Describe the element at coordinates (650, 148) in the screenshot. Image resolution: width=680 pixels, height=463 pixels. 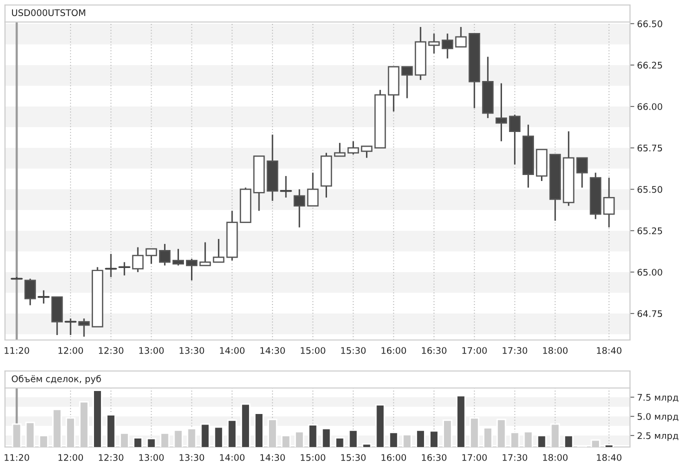
I see `y-tick-label: 65.75` at that location.